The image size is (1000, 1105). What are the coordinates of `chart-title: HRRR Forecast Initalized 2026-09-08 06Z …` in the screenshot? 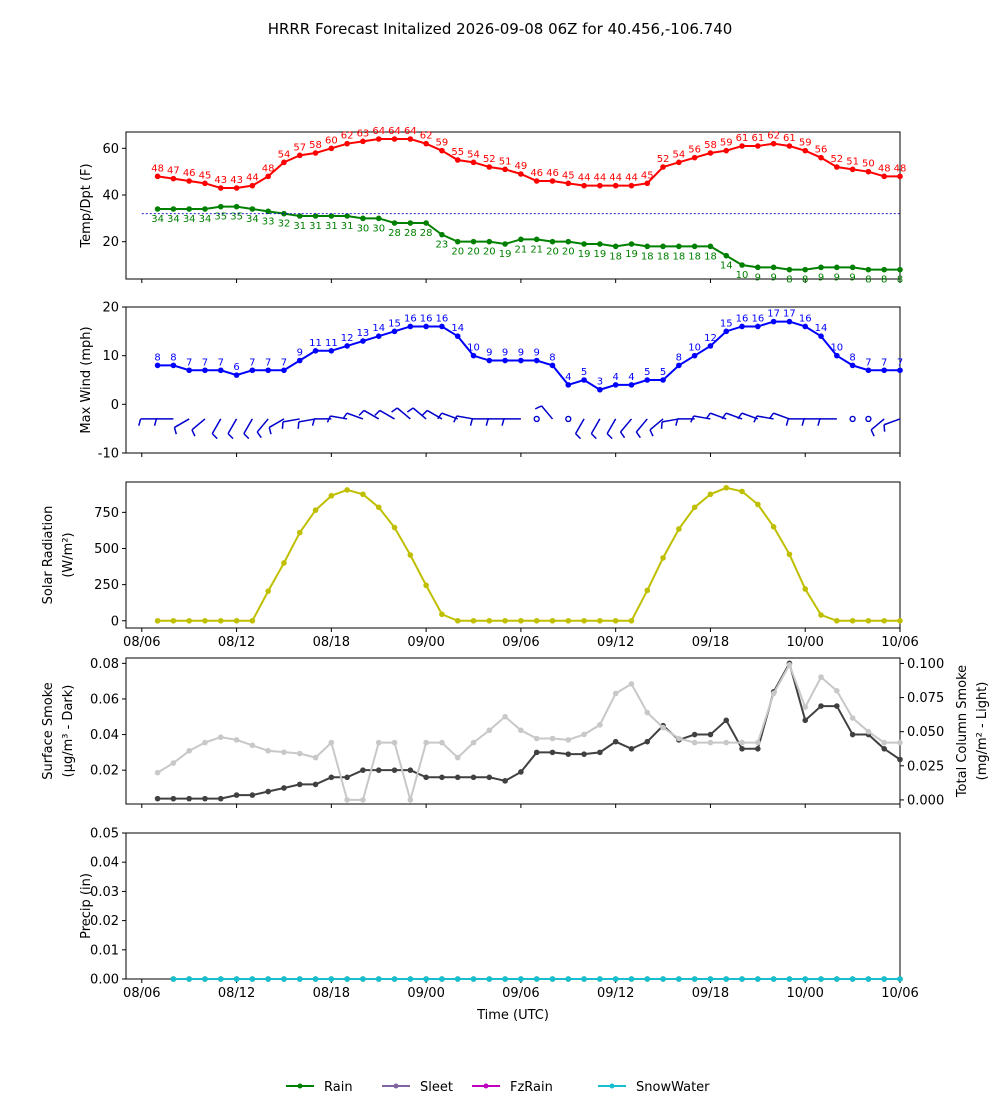 It's located at (500, 29).